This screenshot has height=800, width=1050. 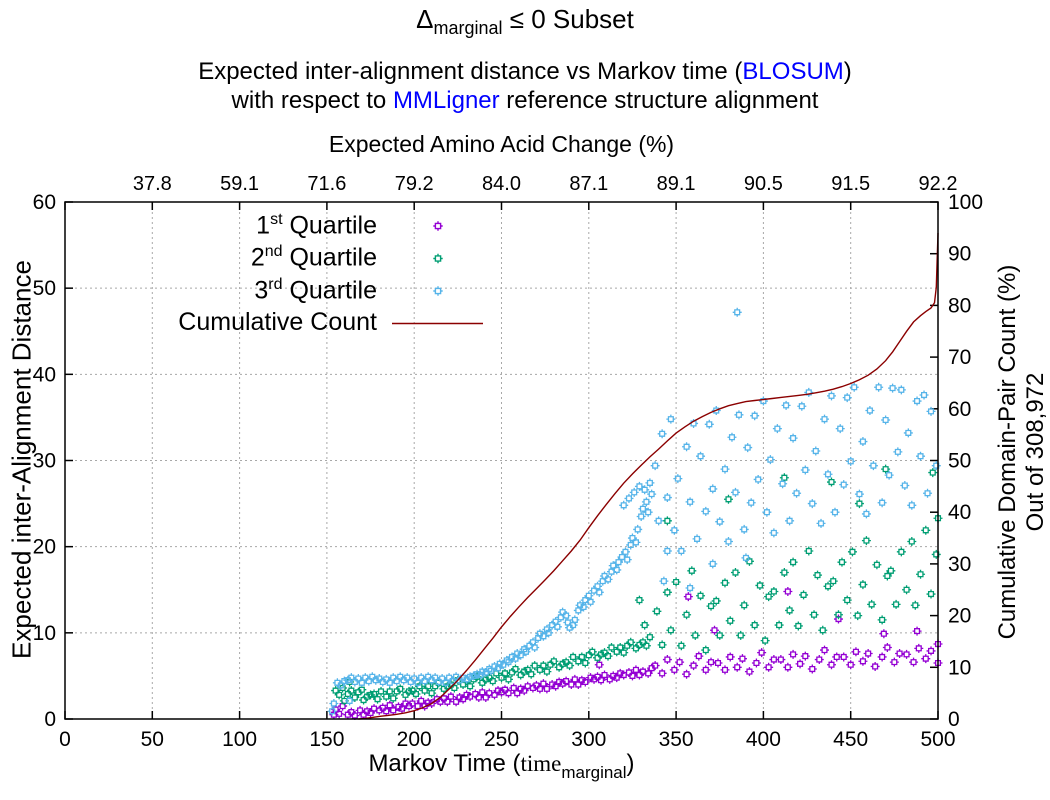 I want to click on legend-marker-q2, so click(x=438, y=258).